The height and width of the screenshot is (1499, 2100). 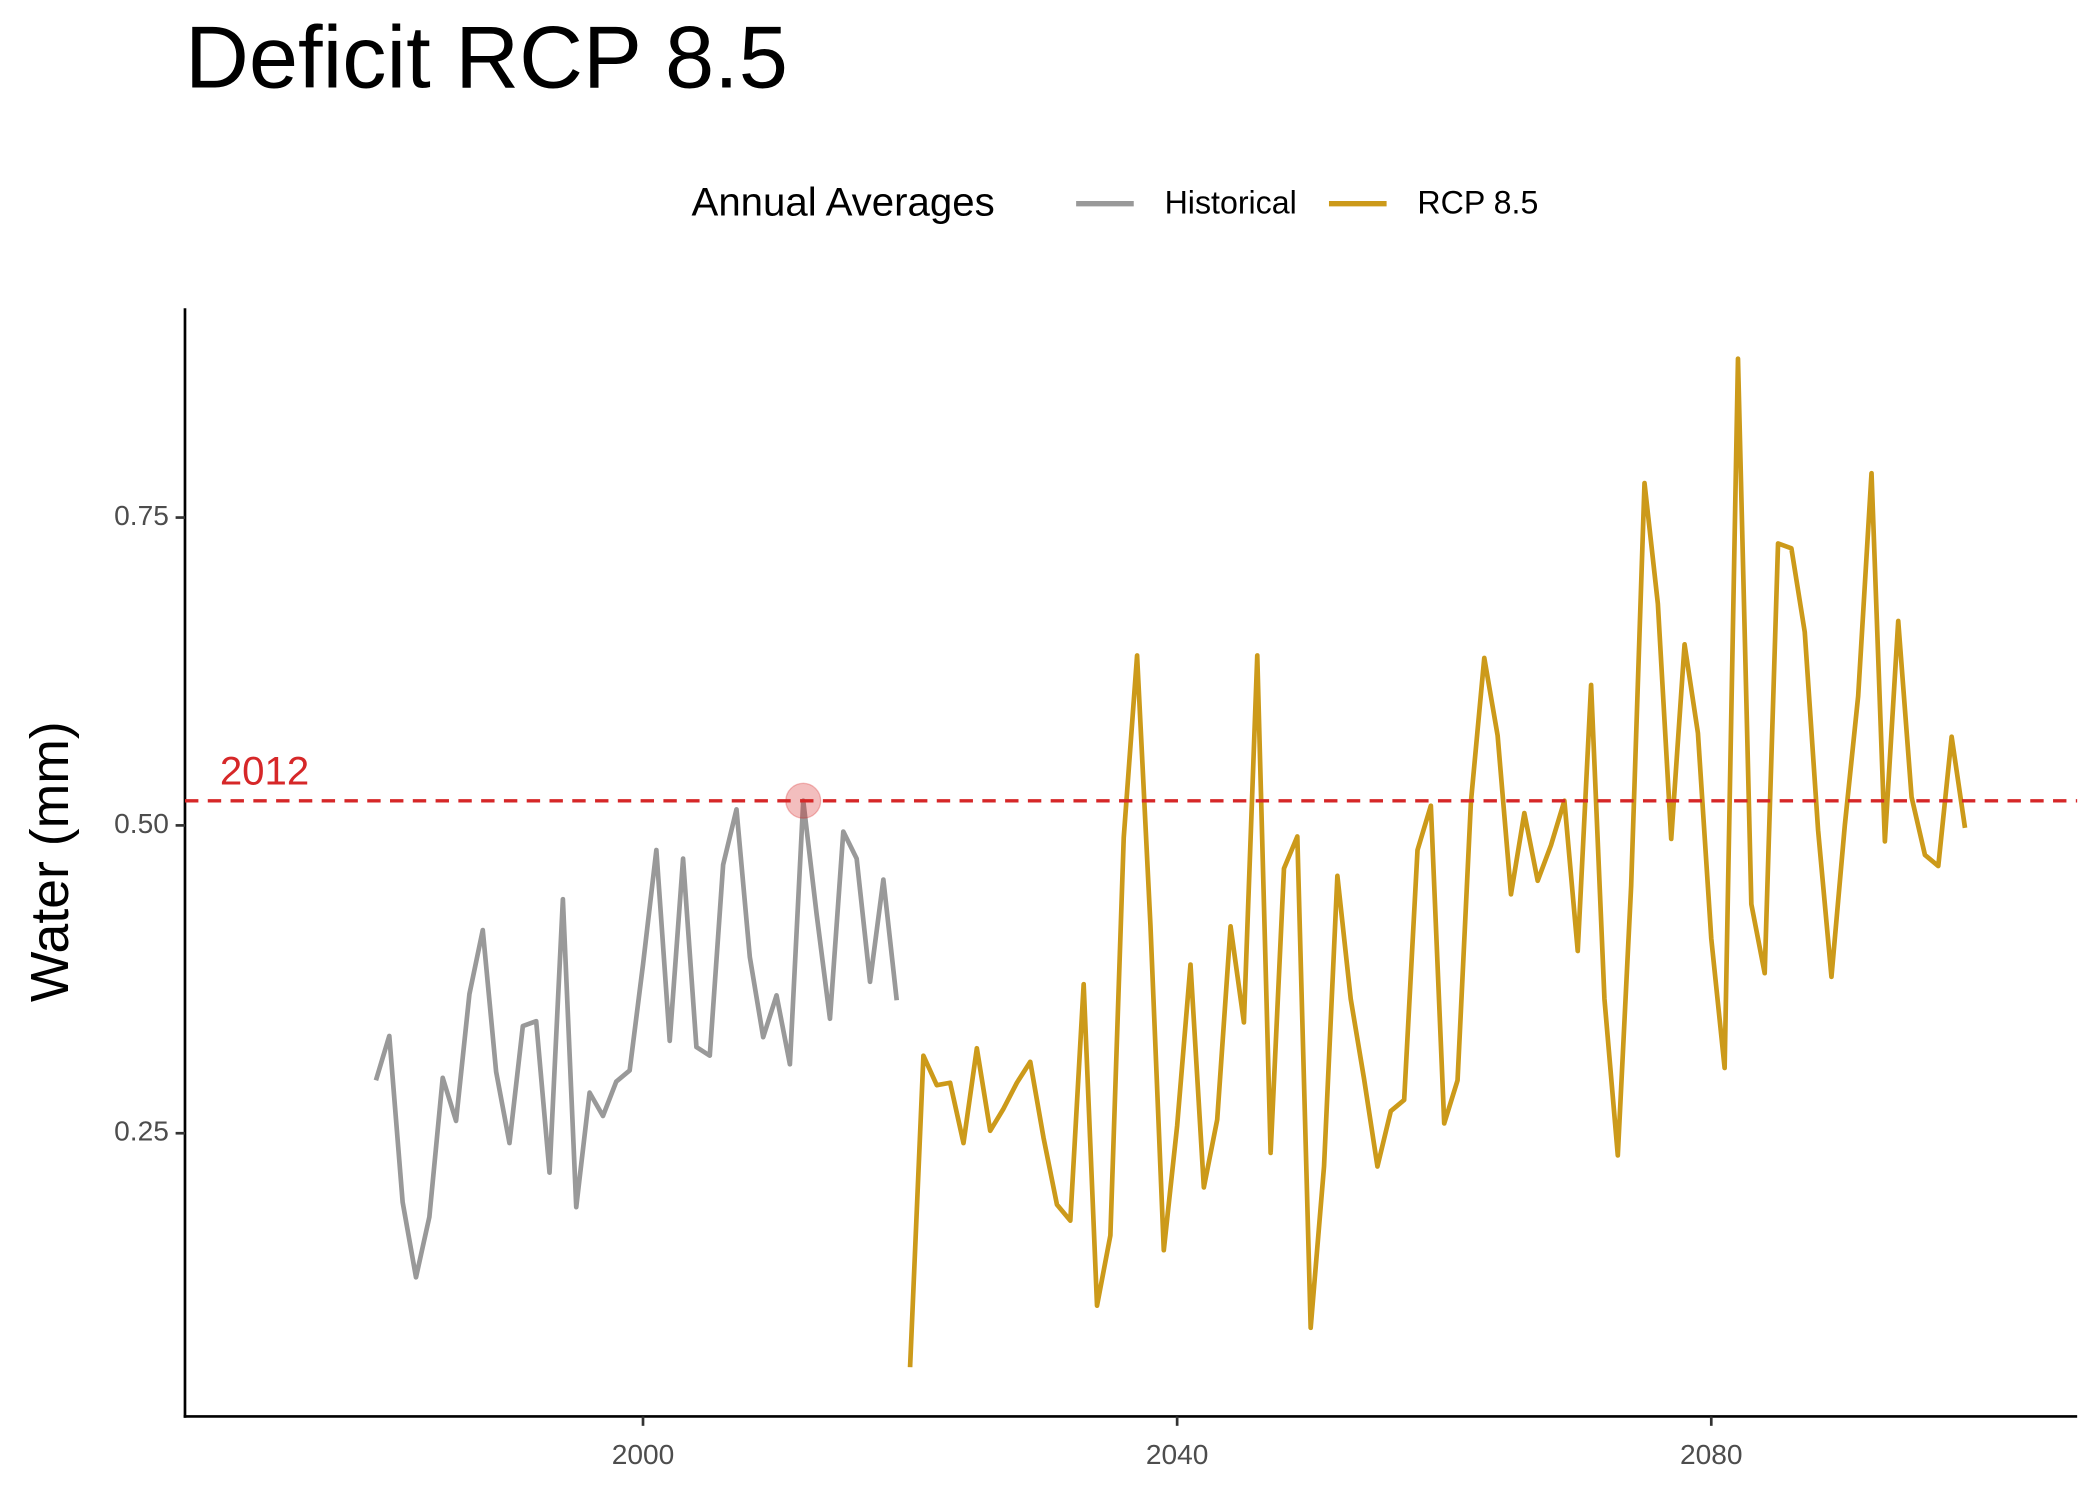 I want to click on y-tick-label: 0.25, so click(x=141, y=1131).